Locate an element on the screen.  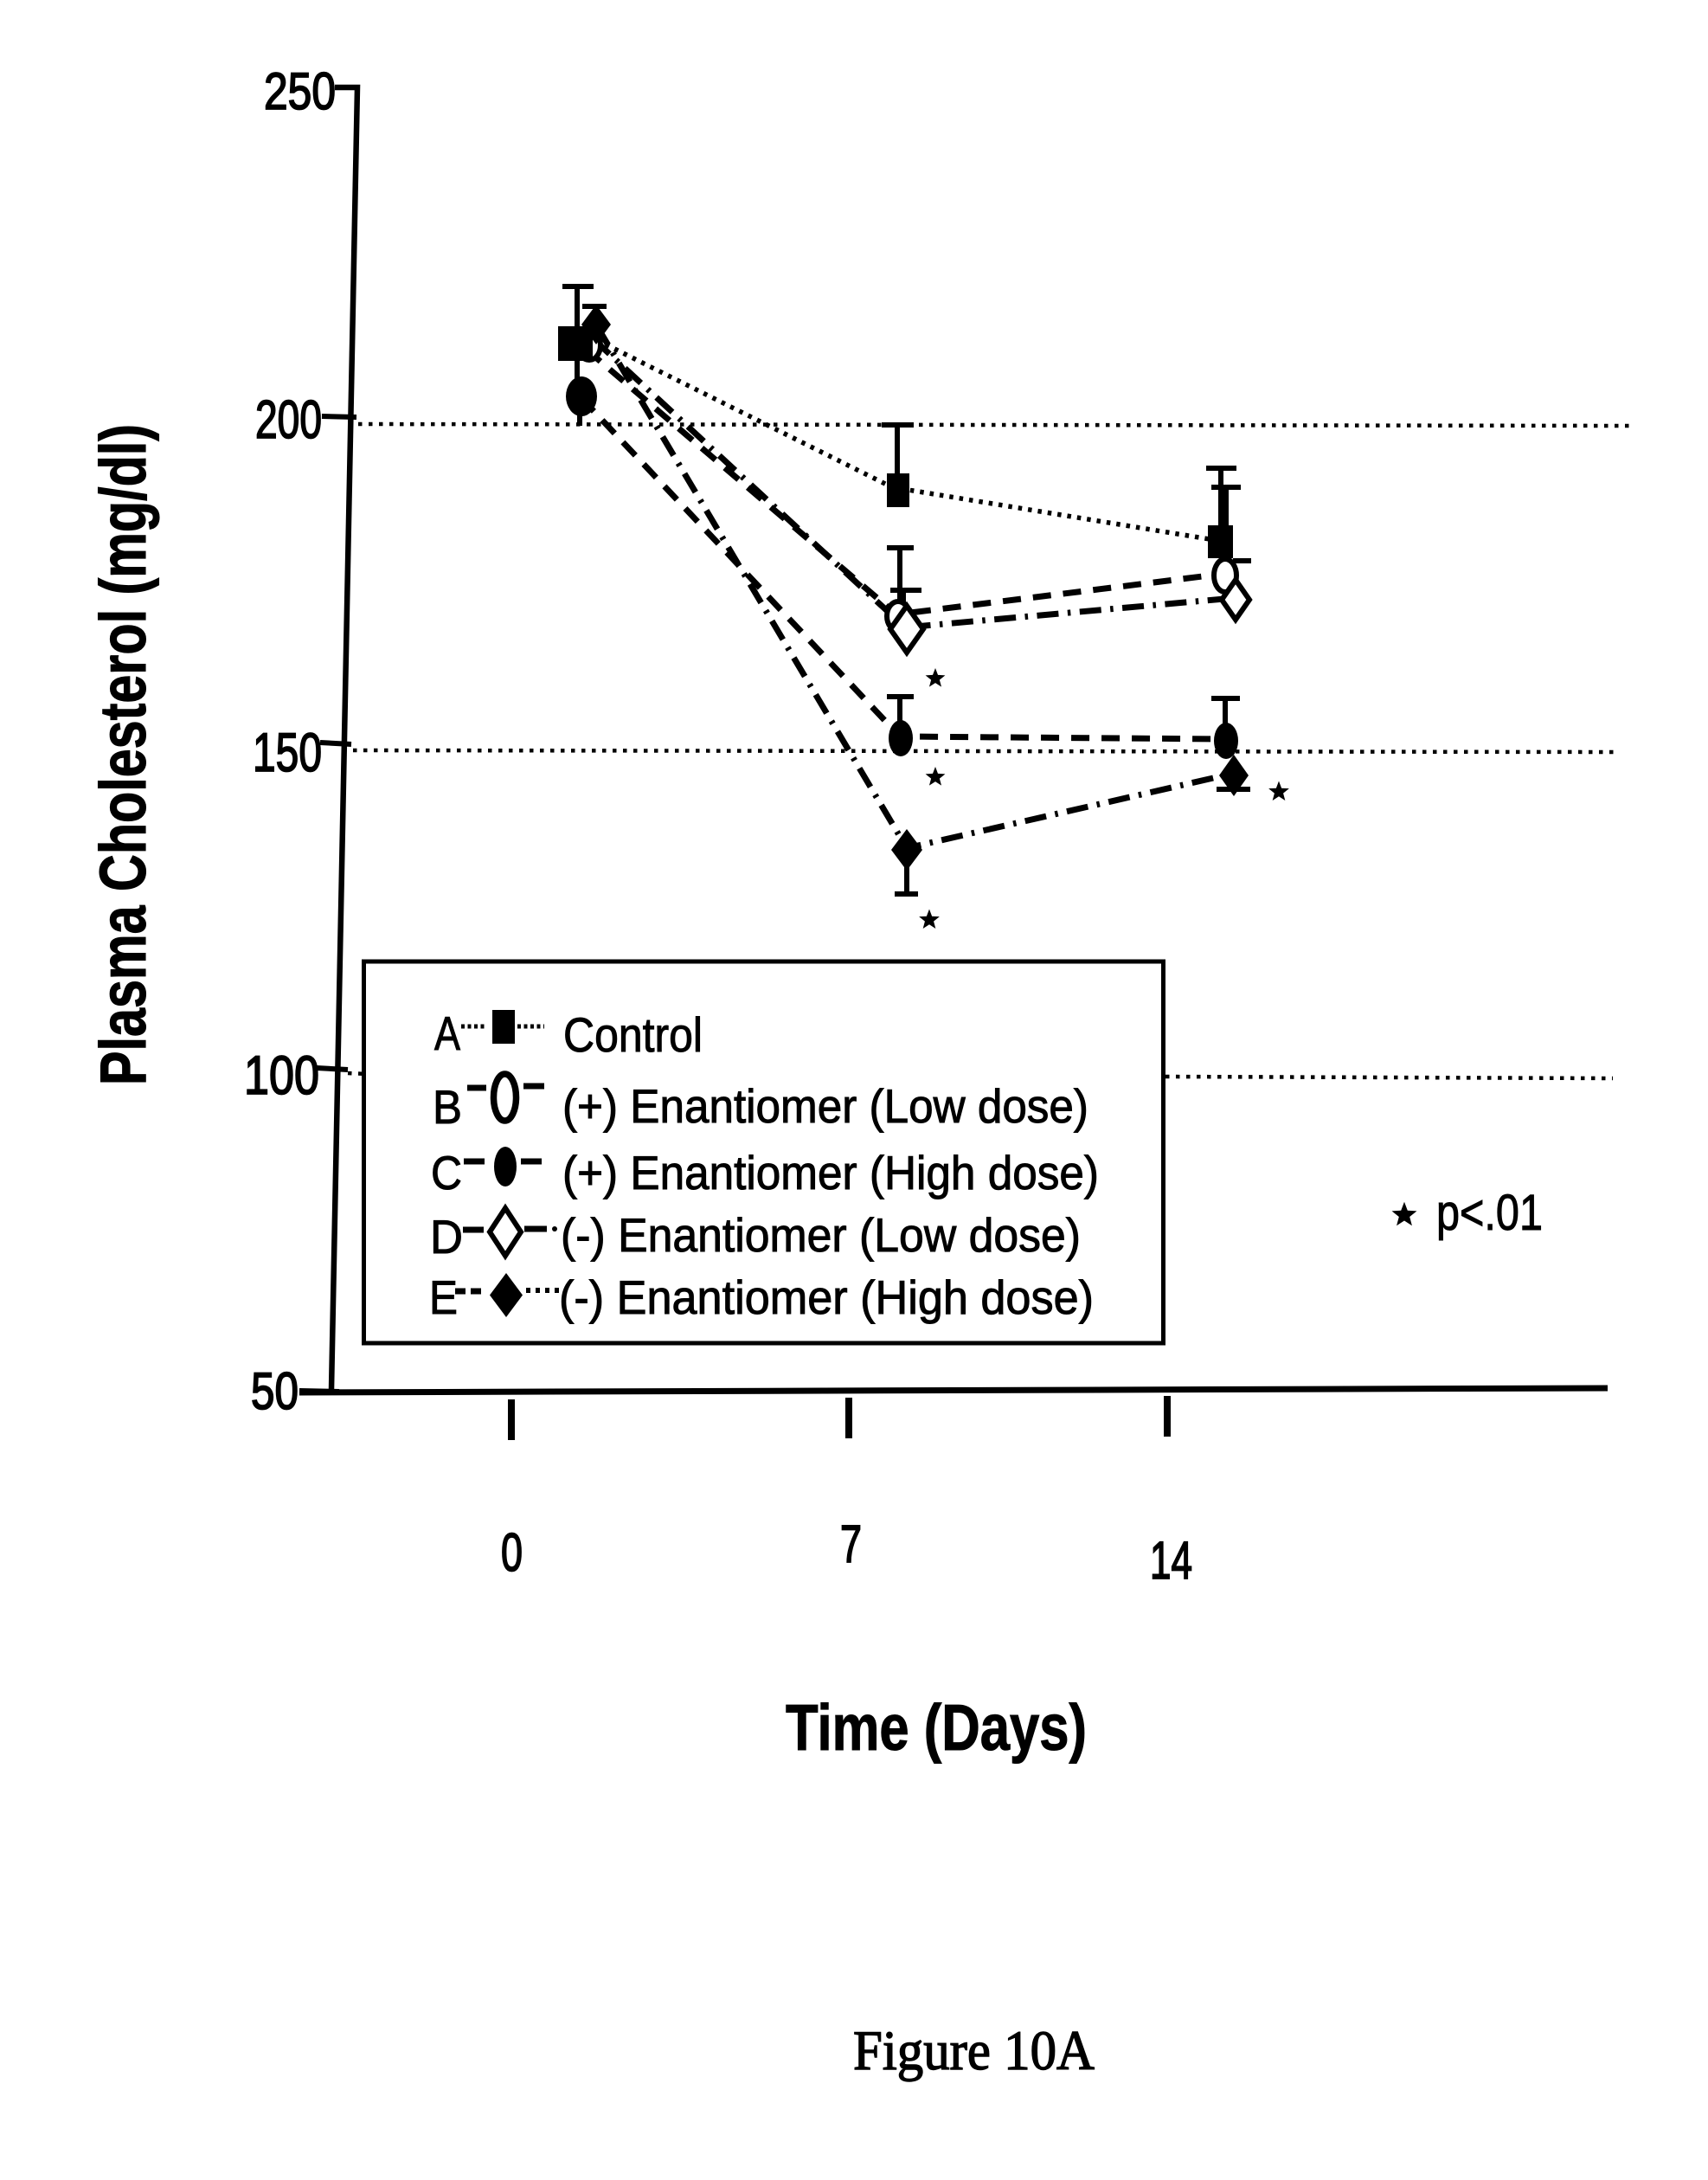
svg-text: 50 is located at coordinates (275, 1391).